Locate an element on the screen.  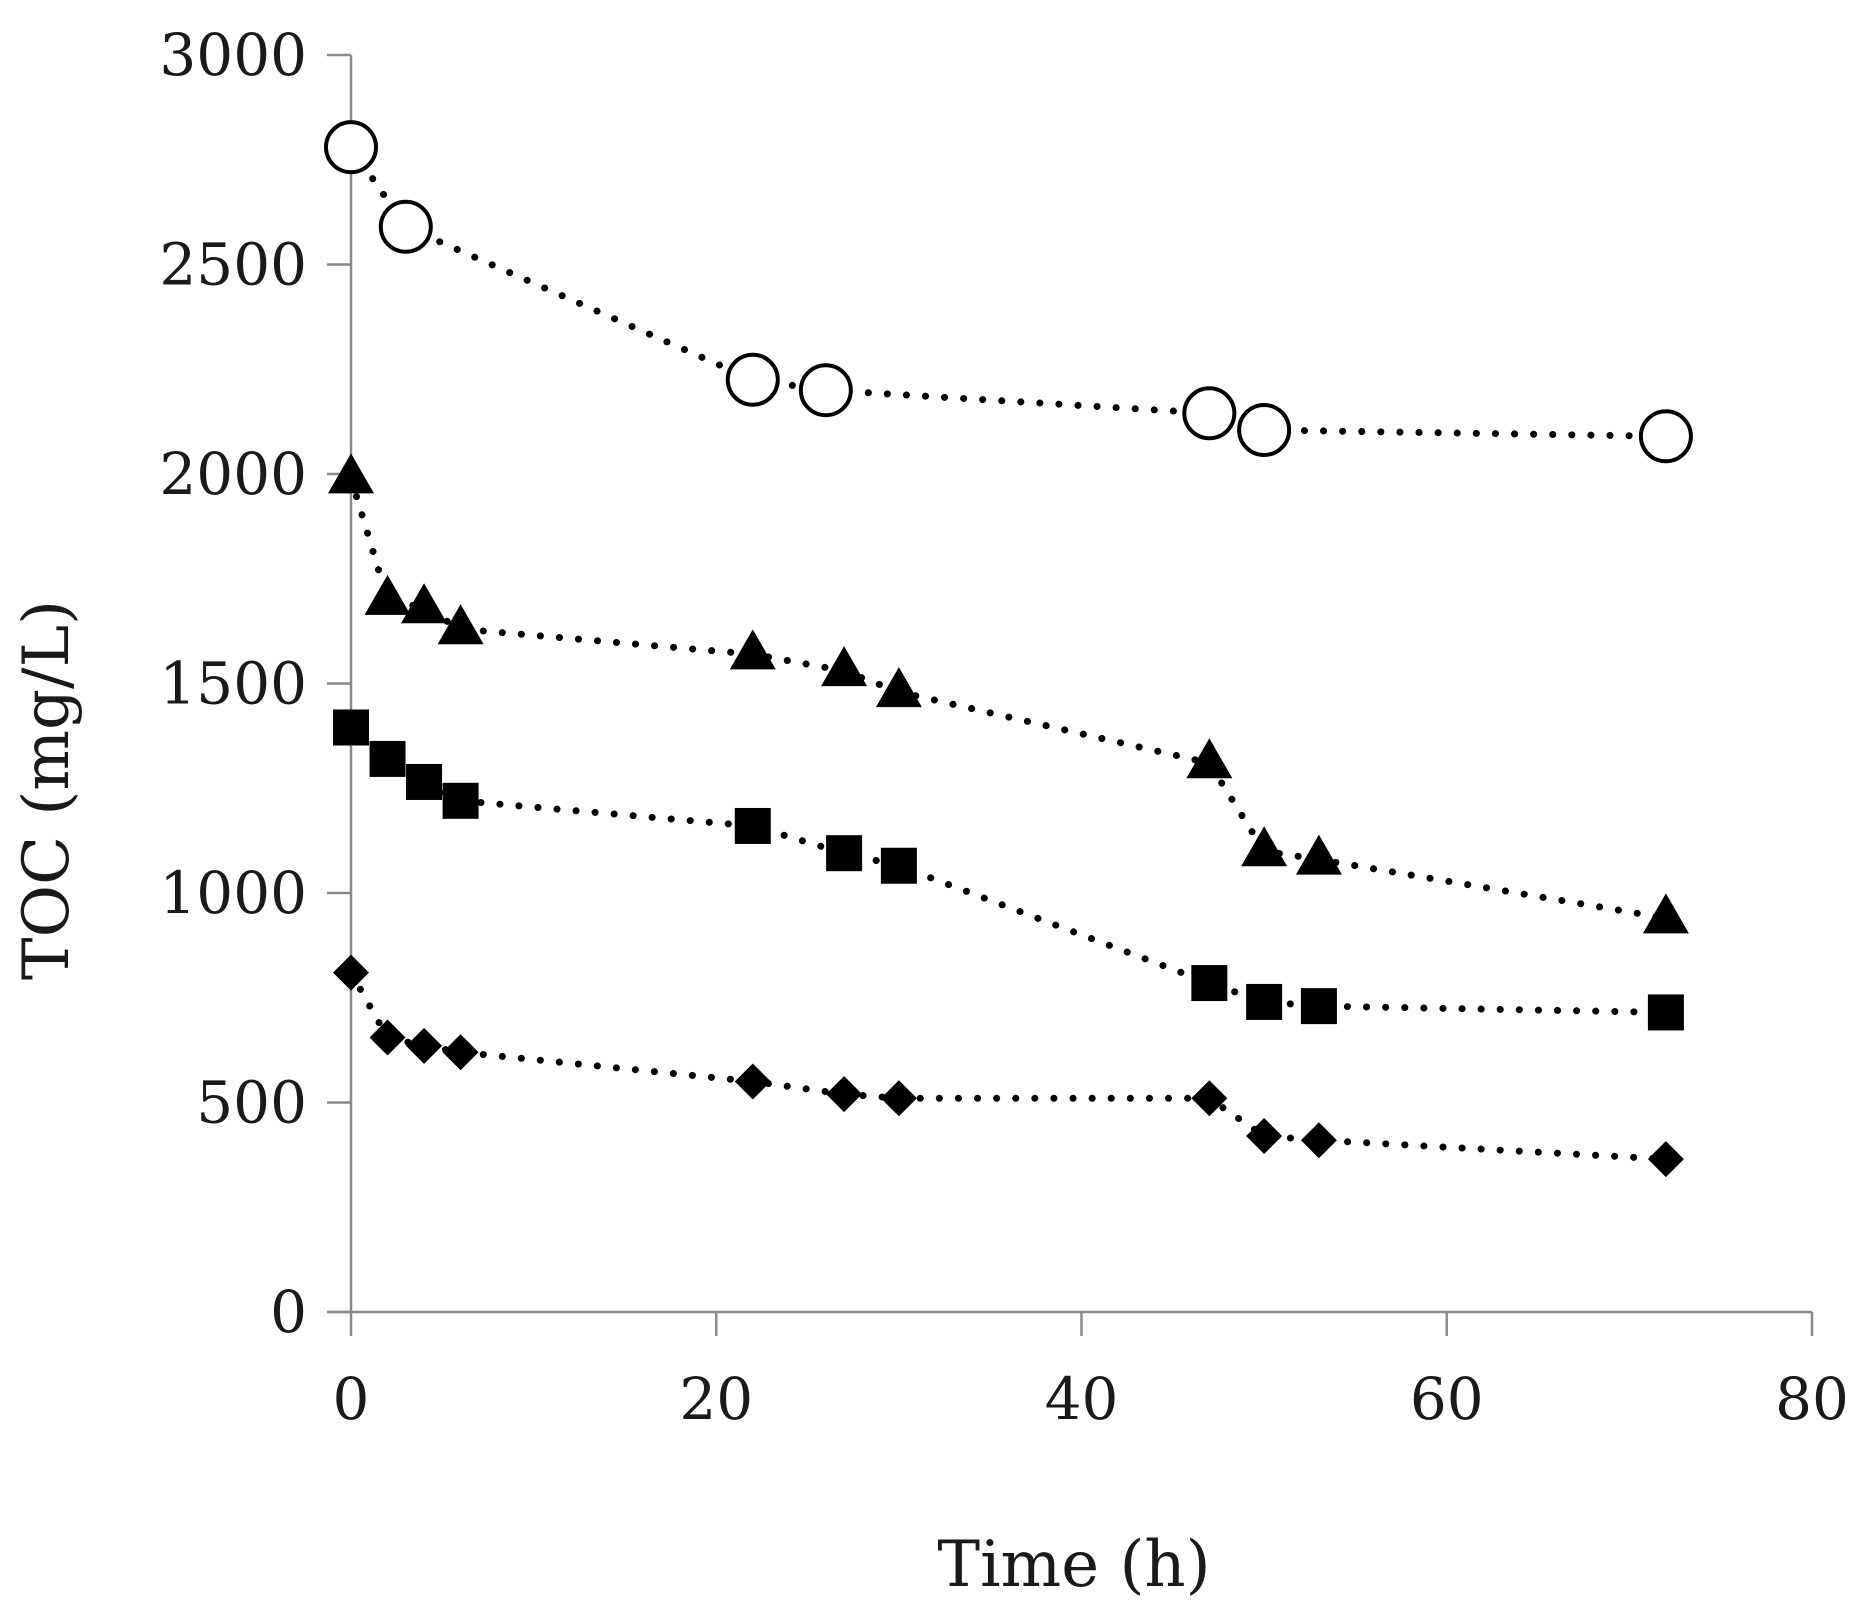
x-tick-label: 40 is located at coordinates (1082, 1399).